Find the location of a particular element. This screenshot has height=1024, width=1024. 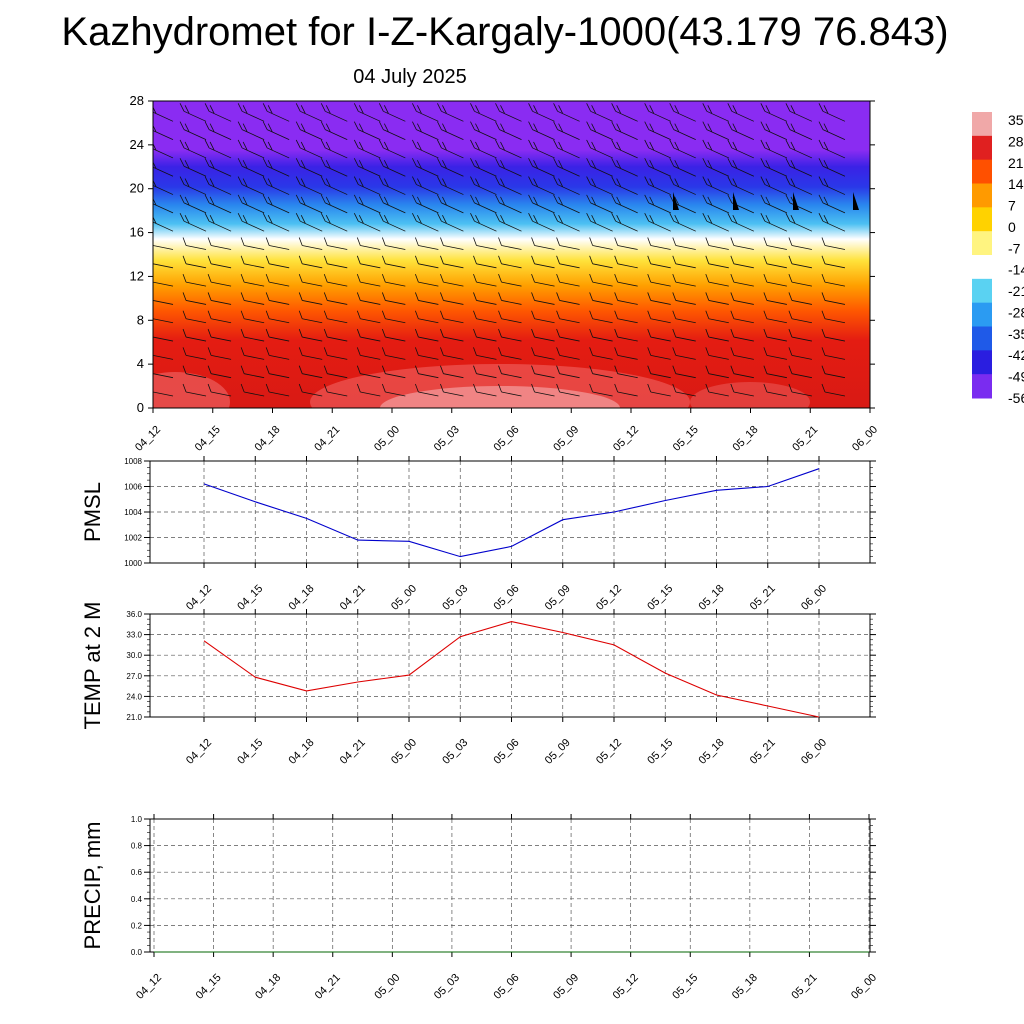

x-tick-label: 05_15 is located at coordinates (660, 598).